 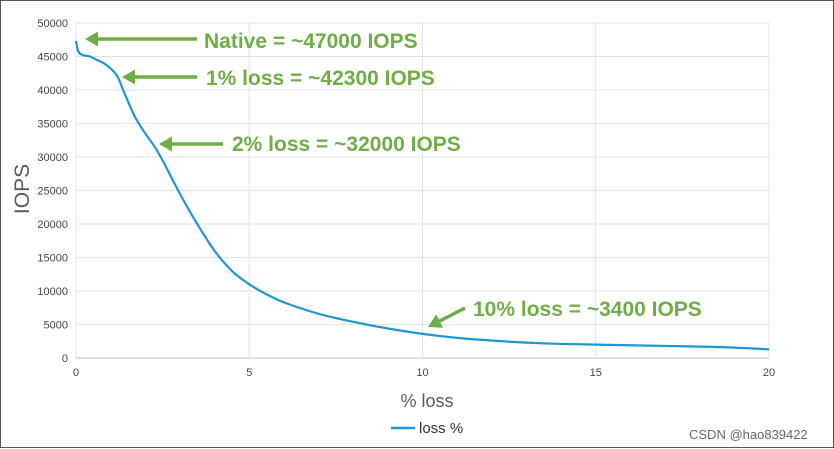 I want to click on y-tick-label: 45000, so click(x=52, y=58).